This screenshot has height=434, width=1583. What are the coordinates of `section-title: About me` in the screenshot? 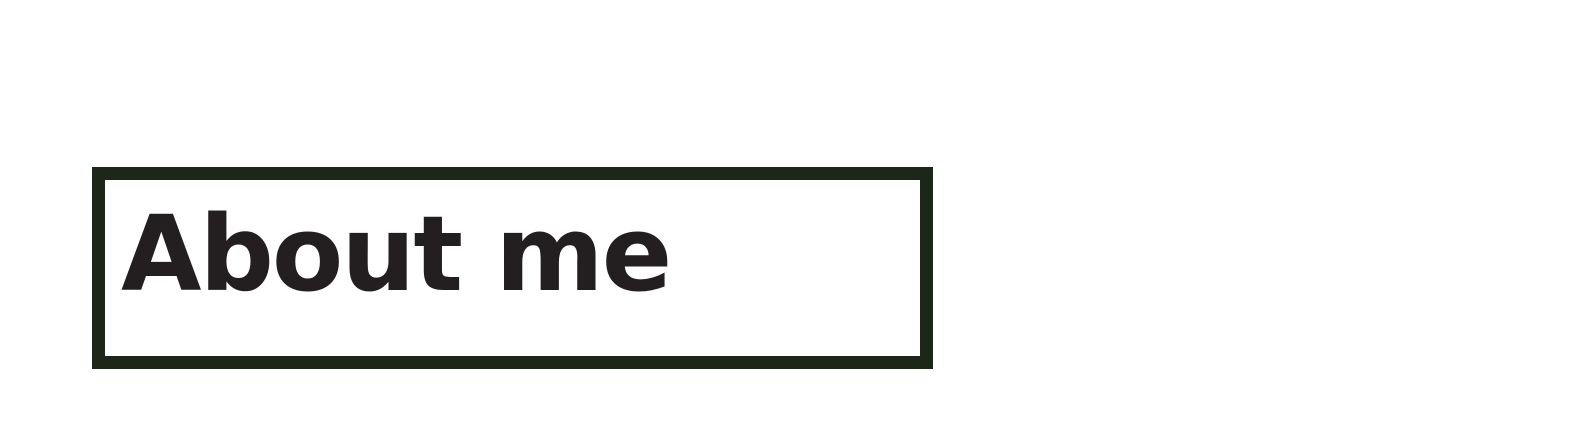 It's located at (396, 254).